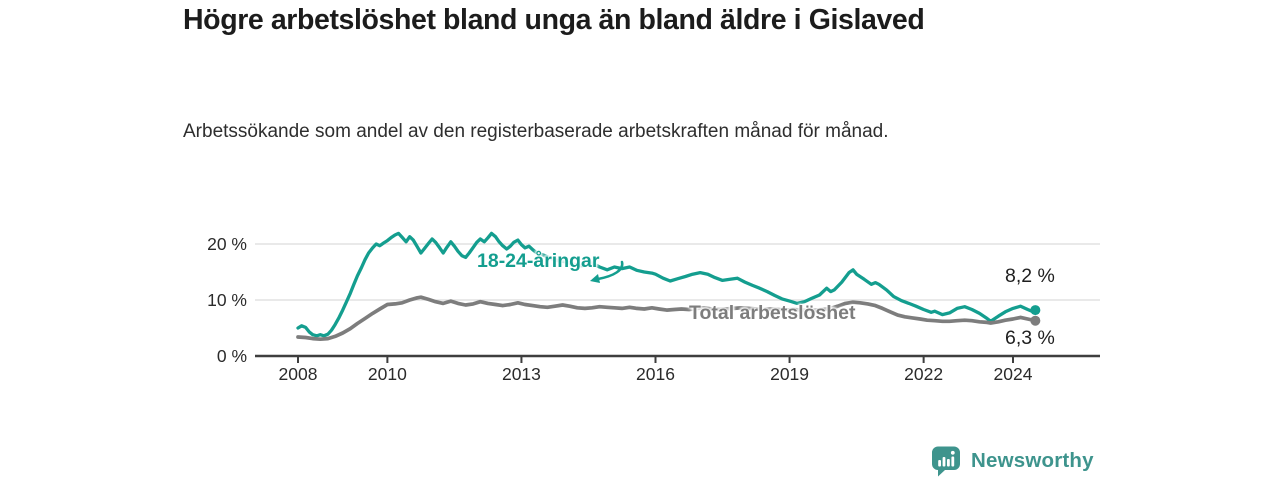 The image size is (1280, 480). What do you see at coordinates (1030, 276) in the screenshot?
I see `end-value-young: 8,2 %` at bounding box center [1030, 276].